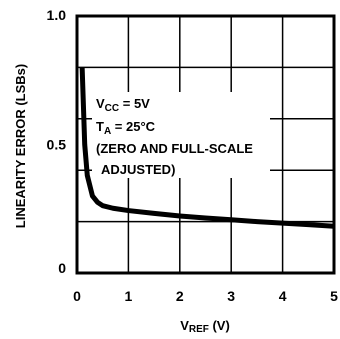 This screenshot has width=340, height=339. Describe the element at coordinates (77, 296) in the screenshot. I see `x-tick-label: 0` at that location.